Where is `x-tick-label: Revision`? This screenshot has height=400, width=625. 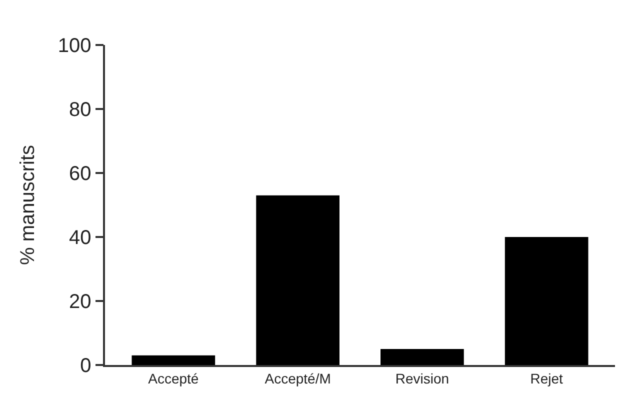
x-tick-label: Revision is located at coordinates (422, 378).